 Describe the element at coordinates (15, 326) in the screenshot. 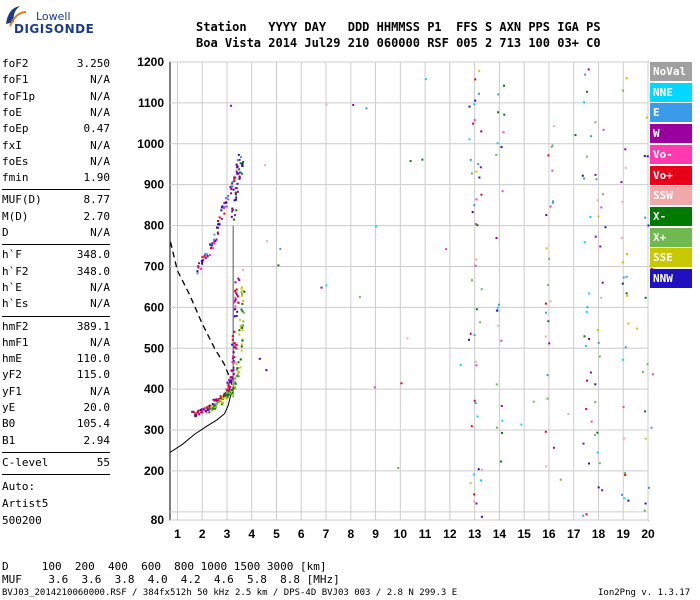

I see `param-name: hmF2` at that location.